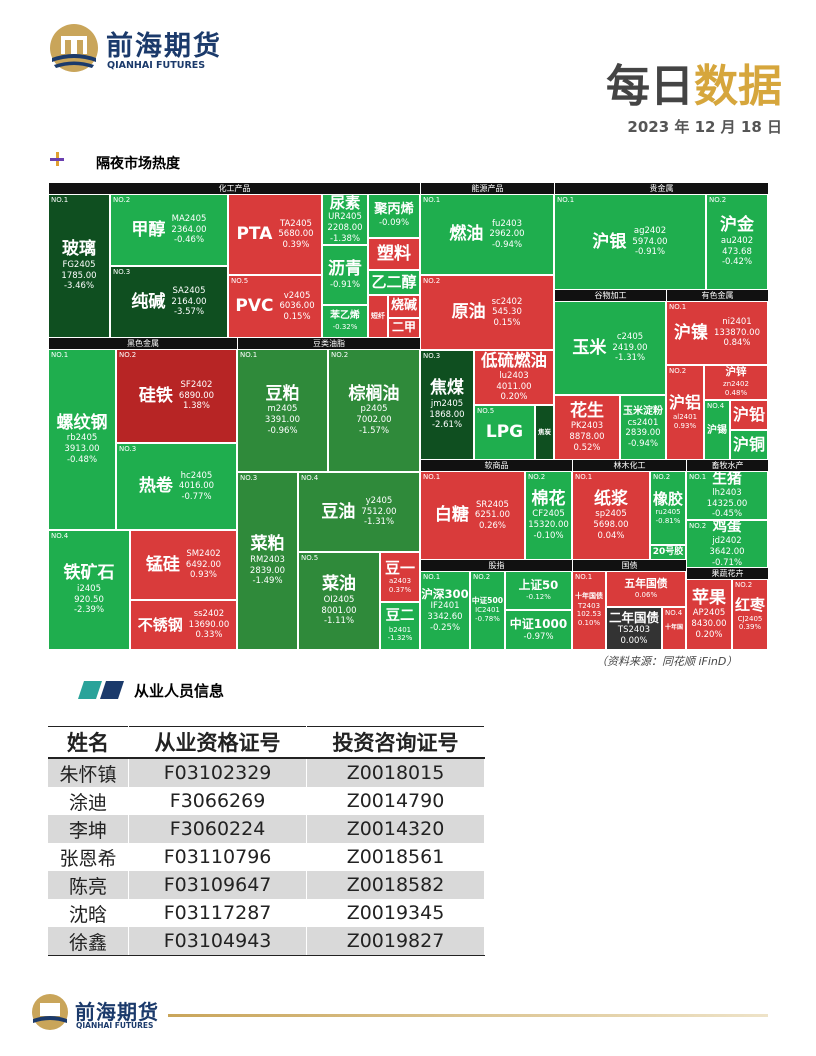 The image size is (816, 1056). Describe the element at coordinates (196, 487) in the screenshot. I see `tile-details: hc2405 4016.00 -0.77%` at that location.